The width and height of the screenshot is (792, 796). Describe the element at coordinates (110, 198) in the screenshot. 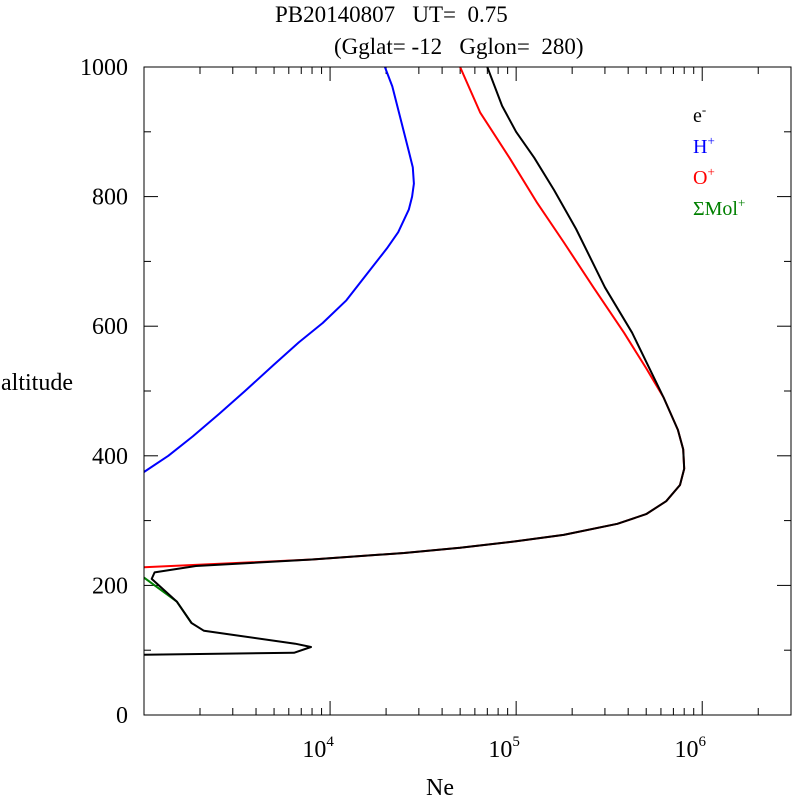

I see `y-tick-label: 800` at that location.